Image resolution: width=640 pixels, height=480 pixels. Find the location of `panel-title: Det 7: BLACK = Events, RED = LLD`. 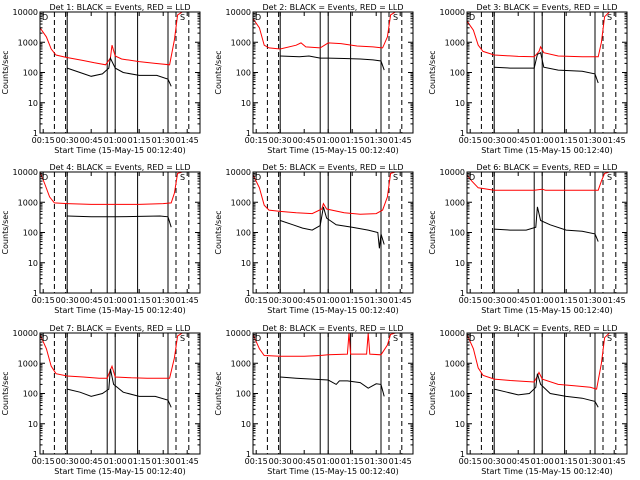

panel-title: Det 7: BLACK = Events, RED = LLD is located at coordinates (120, 328).